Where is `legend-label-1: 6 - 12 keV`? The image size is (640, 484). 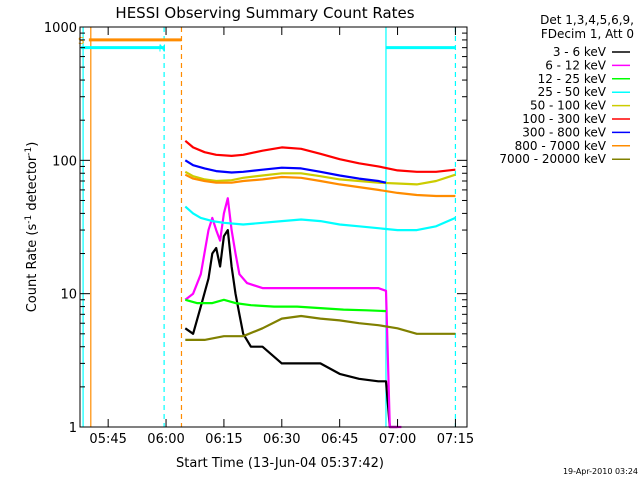
legend-label-1: 6 - 12 keV is located at coordinates (576, 65).